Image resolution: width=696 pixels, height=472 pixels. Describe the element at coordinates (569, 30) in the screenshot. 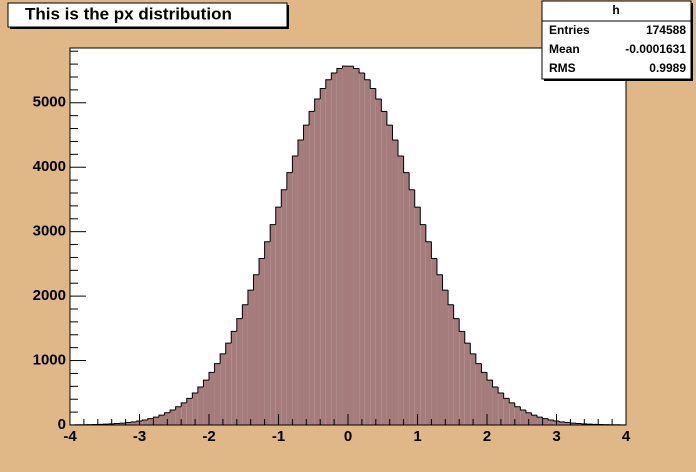

I see `stats-label: Entries` at that location.